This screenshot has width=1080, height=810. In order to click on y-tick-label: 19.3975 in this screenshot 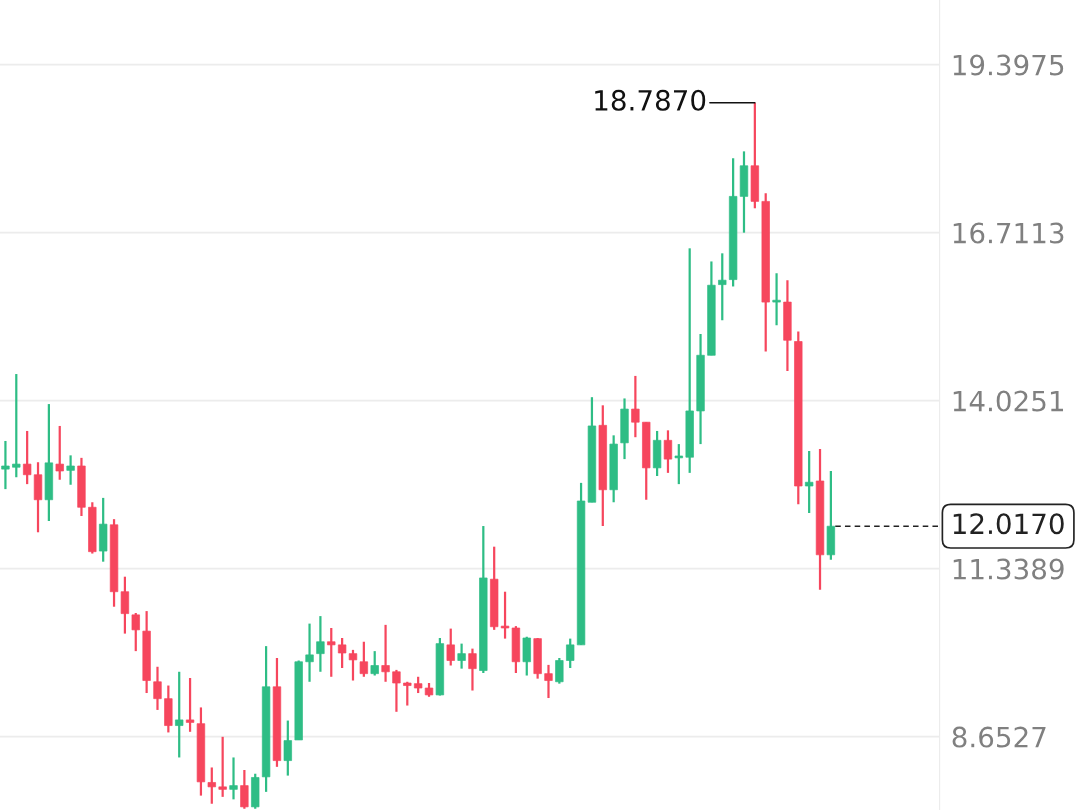, I will do `click(1008, 65)`.